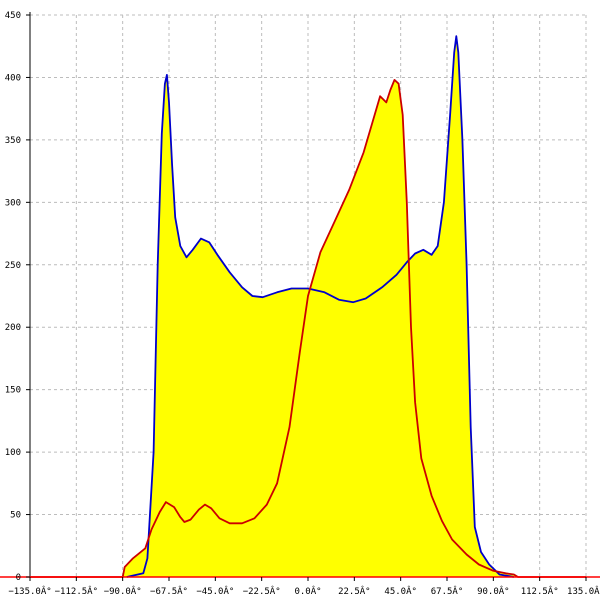  Describe the element at coordinates (354, 591) in the screenshot. I see `x-tick-label: 22.5Â°` at that location.